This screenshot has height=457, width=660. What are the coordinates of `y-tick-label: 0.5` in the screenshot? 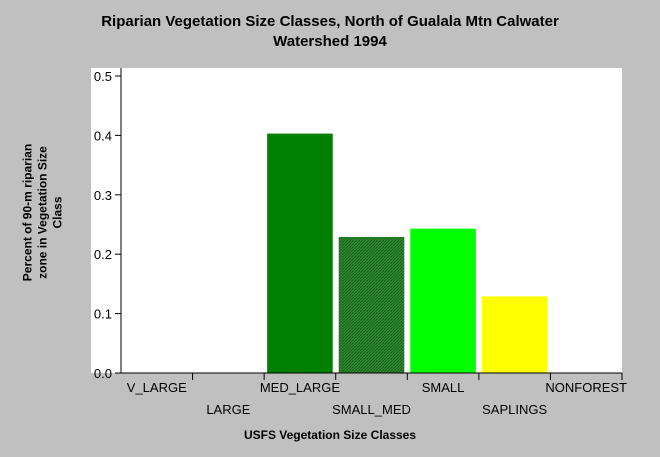 It's located at (103, 76).